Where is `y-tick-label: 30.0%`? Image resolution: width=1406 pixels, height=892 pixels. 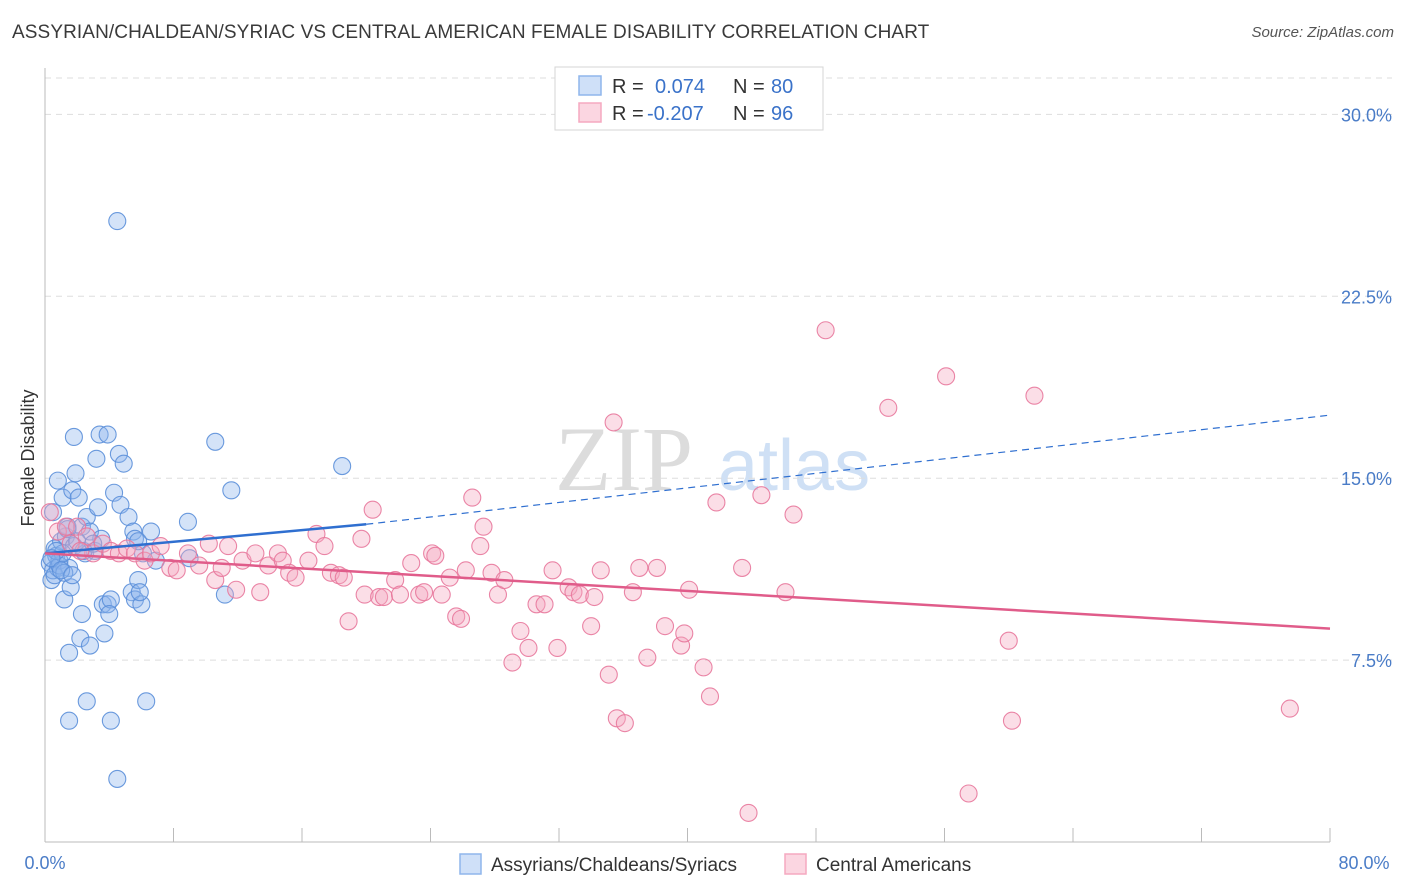 y-tick-label: 30.0% is located at coordinates (1366, 115).